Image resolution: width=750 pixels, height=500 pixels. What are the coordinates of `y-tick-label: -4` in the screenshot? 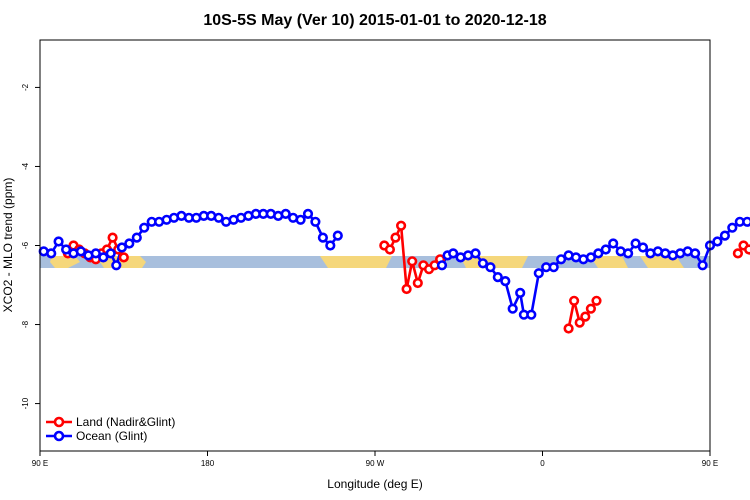 It's located at (25, 166).